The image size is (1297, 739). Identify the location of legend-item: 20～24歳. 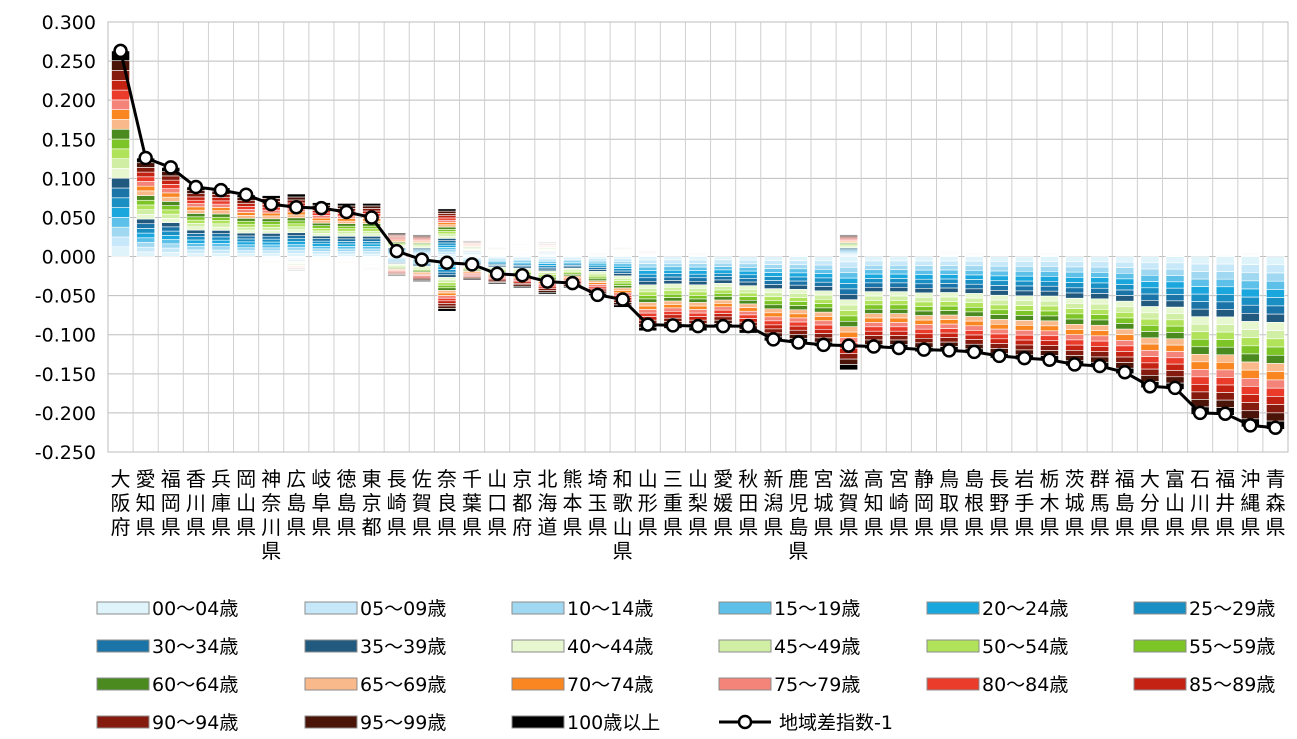
(997, 609).